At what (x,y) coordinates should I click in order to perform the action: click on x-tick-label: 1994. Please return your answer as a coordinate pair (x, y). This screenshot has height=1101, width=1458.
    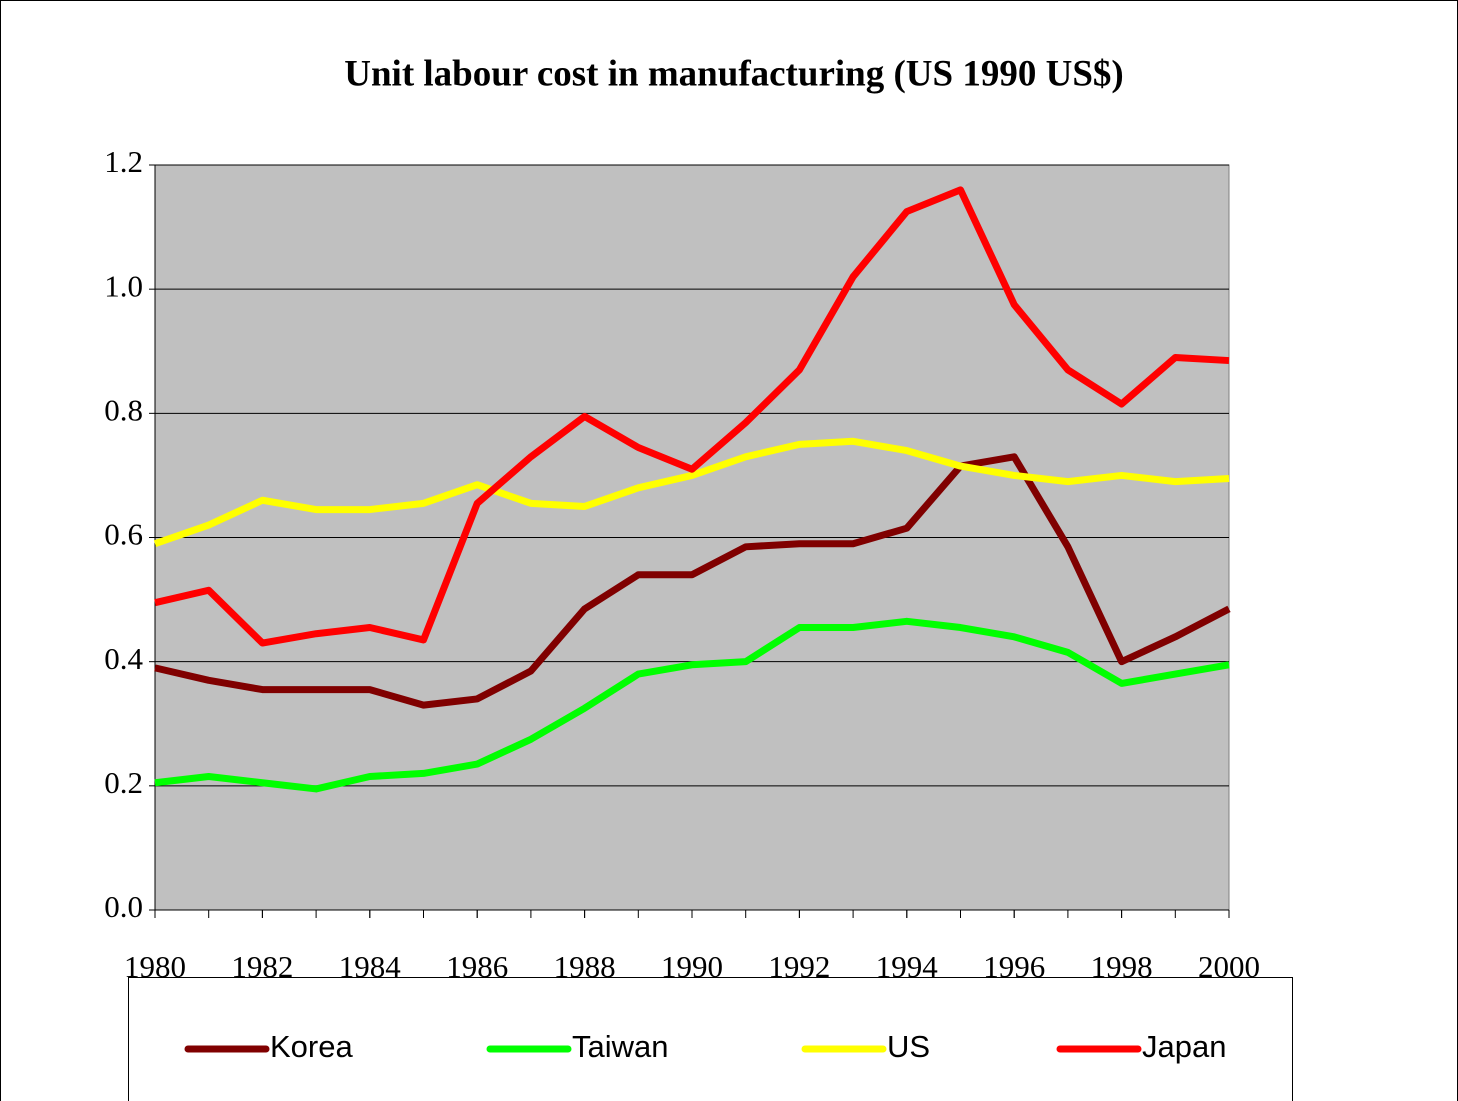
    Looking at the image, I should click on (907, 966).